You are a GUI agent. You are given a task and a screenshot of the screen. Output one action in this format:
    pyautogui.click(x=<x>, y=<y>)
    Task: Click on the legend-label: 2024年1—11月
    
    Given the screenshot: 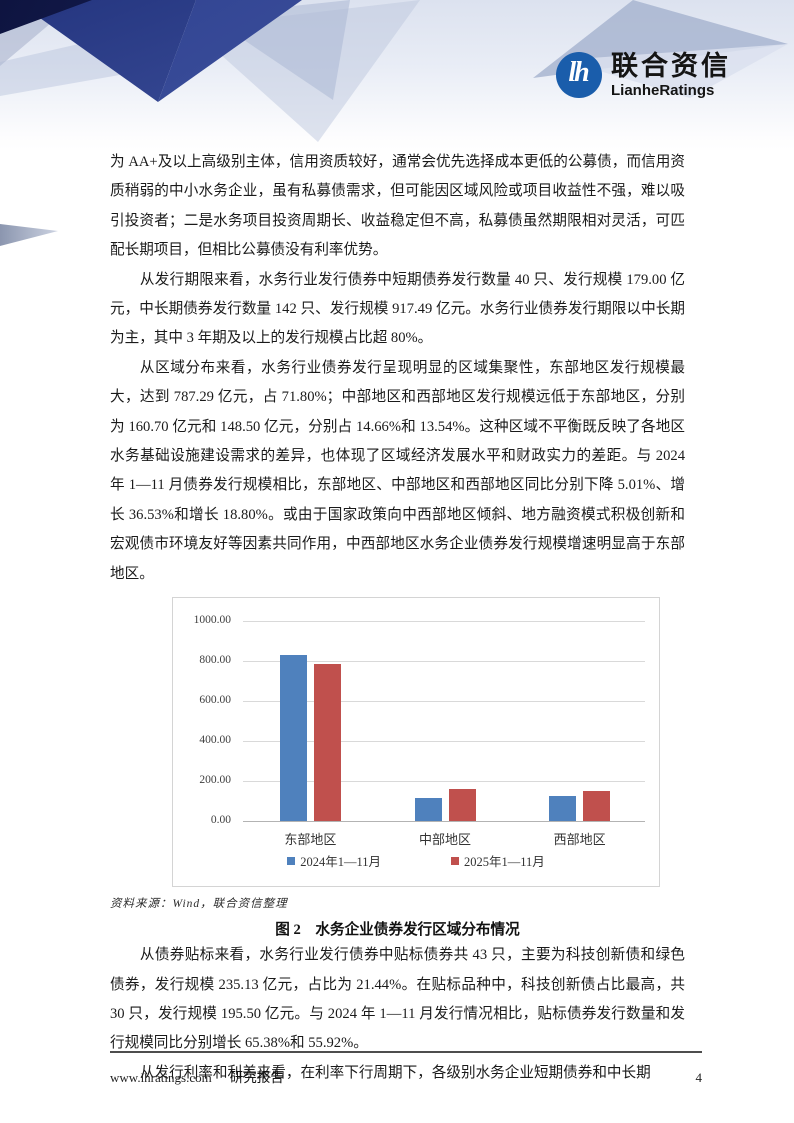 What is the action you would take?
    pyautogui.click(x=340, y=862)
    